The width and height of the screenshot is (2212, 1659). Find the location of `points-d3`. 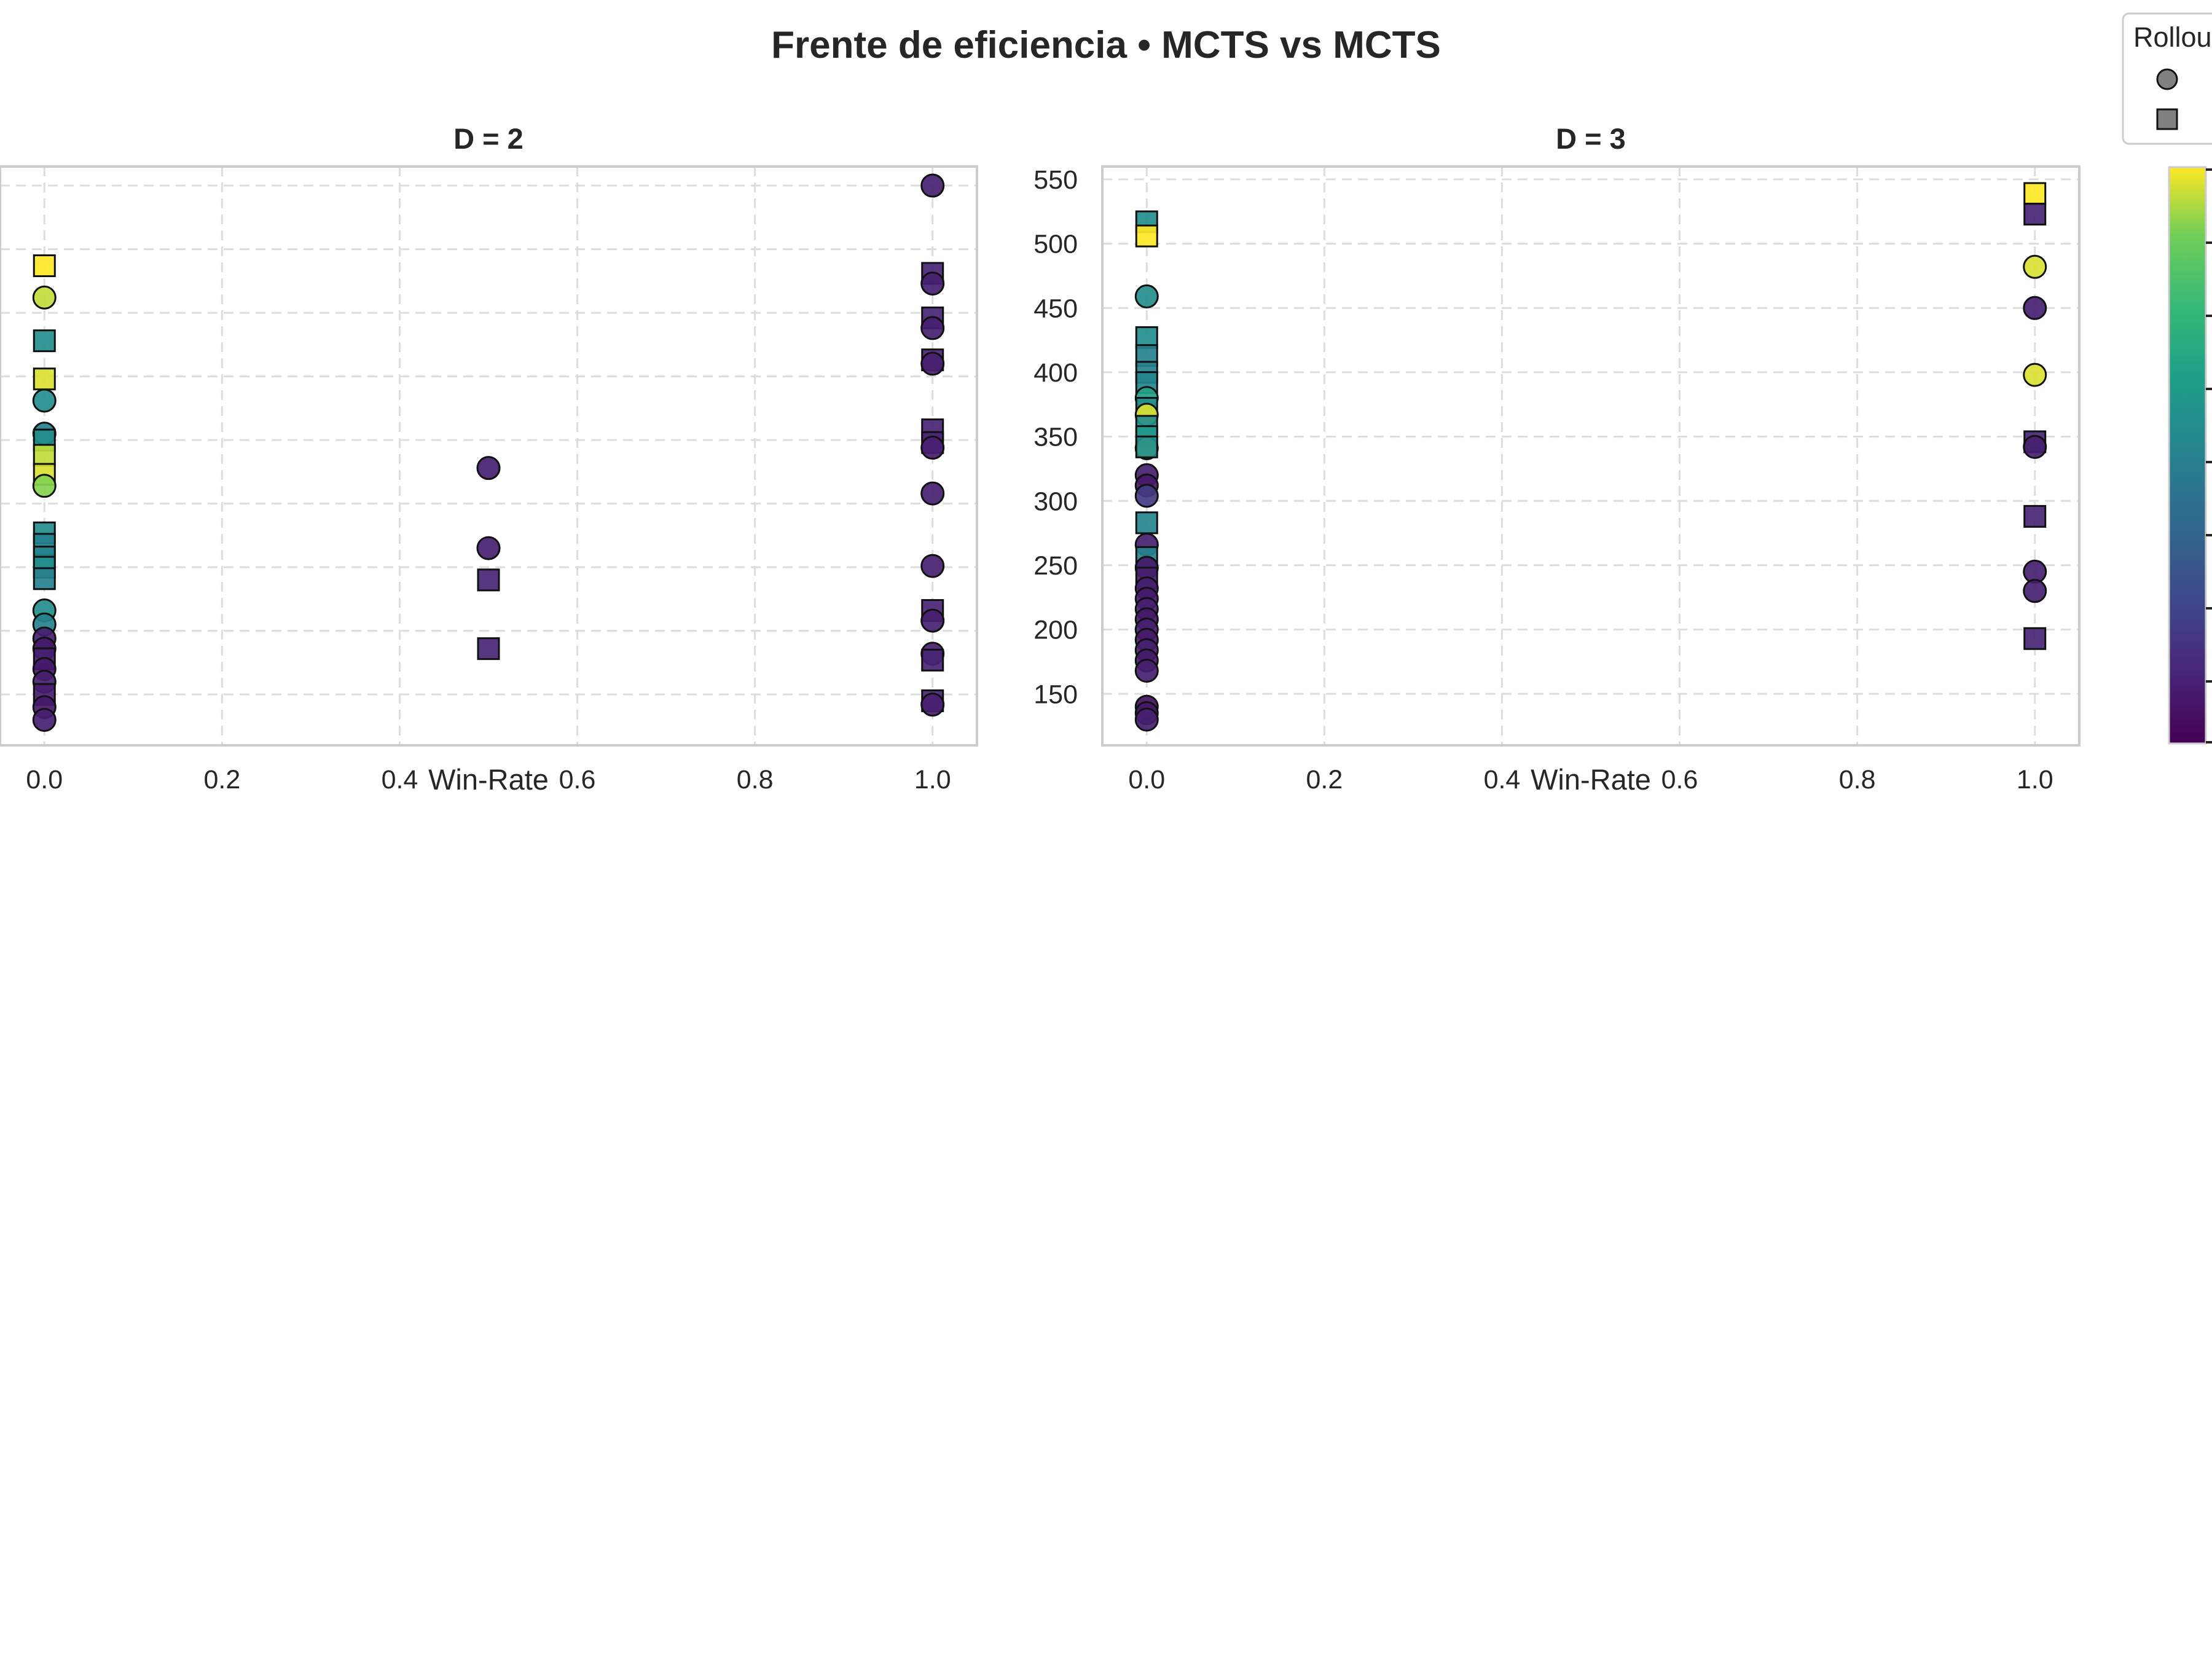

points-d3 is located at coordinates (1590, 457).